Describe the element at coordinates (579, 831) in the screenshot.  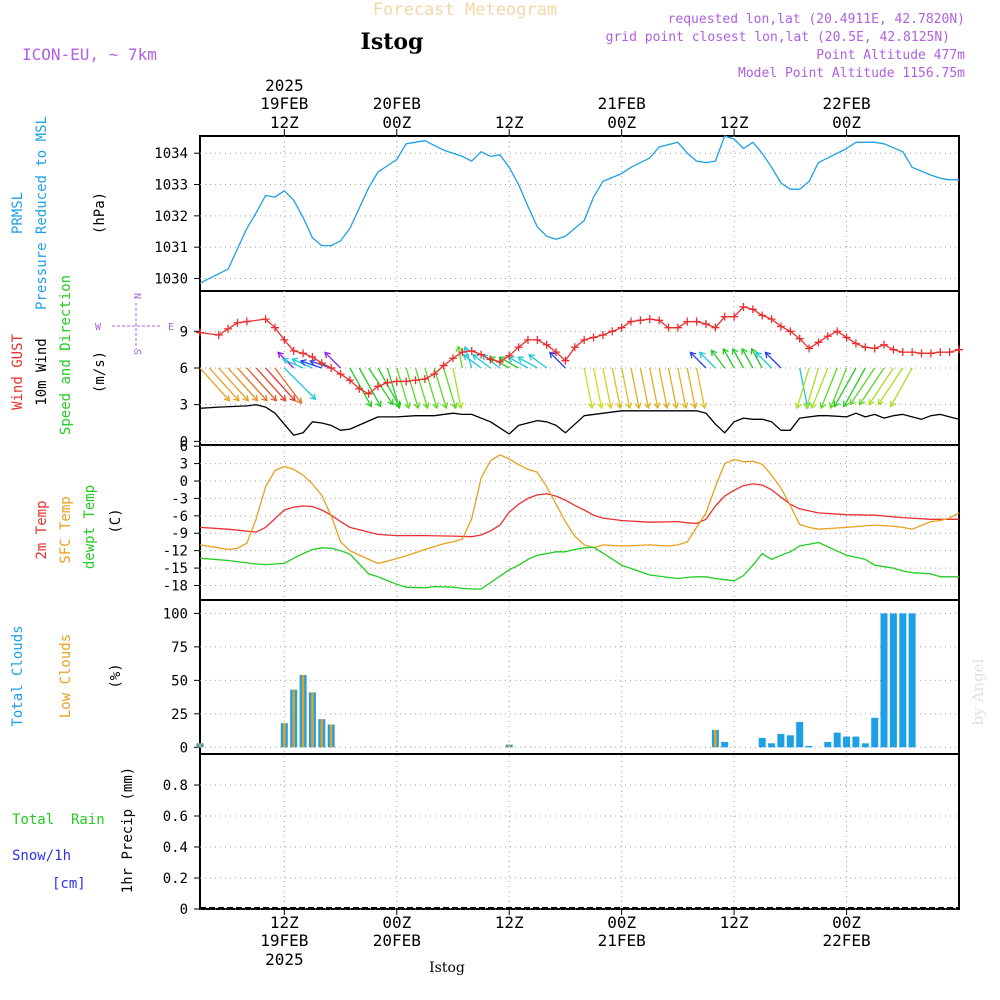
I see `precip-panel` at that location.